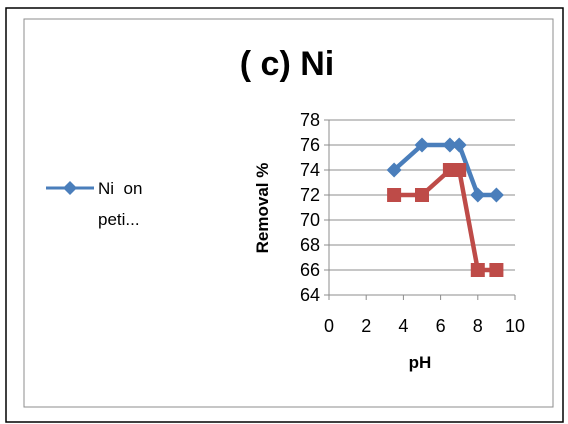  What do you see at coordinates (329, 326) in the screenshot?
I see `x-tick-label: 0` at bounding box center [329, 326].